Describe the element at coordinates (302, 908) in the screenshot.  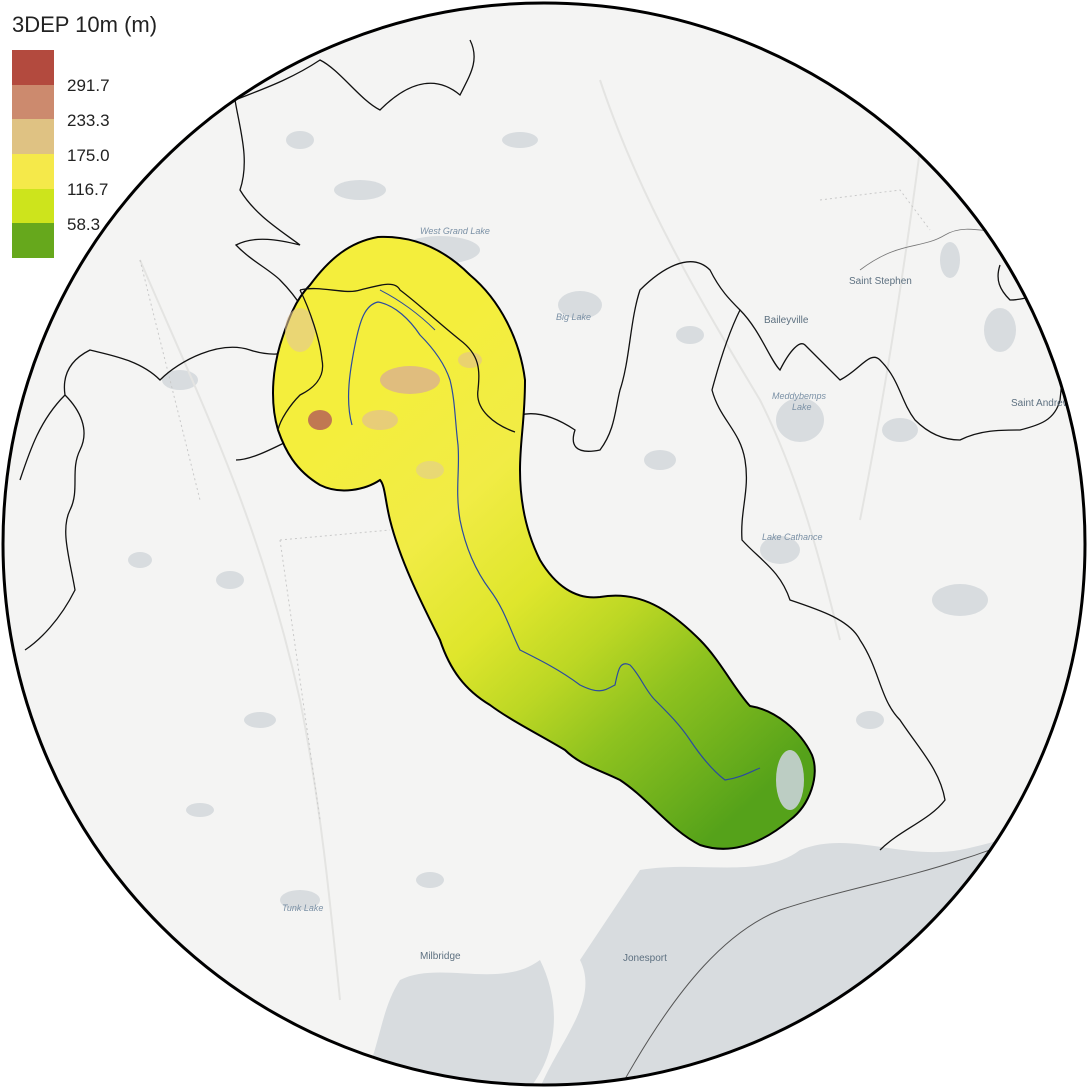
I see `label-tunk-lake: Tunk Lake` at that location.